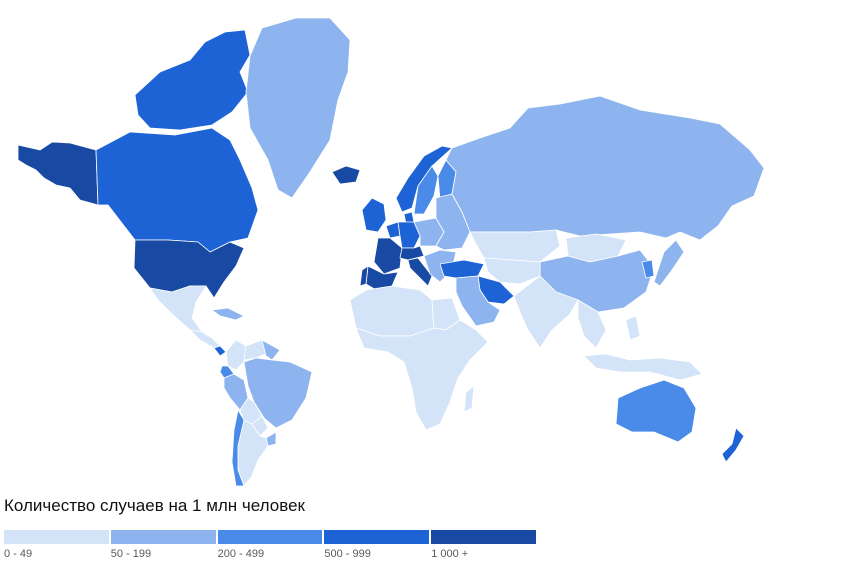  What do you see at coordinates (546, 312) in the screenshot?
I see `region-south-asia` at bounding box center [546, 312].